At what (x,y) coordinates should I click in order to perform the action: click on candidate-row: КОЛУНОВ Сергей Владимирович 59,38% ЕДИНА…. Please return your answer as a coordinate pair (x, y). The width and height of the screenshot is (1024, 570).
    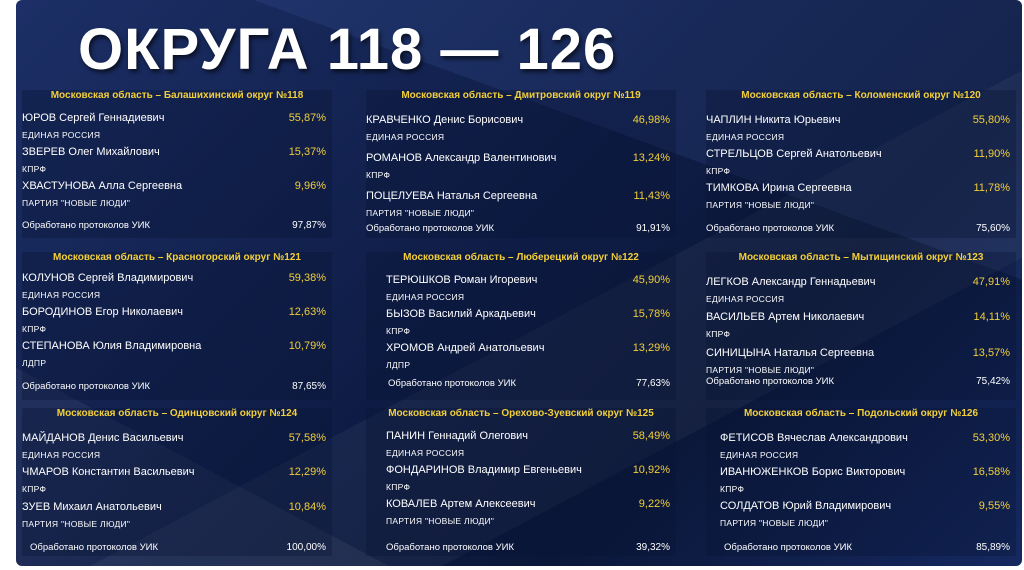
    Looking at the image, I should click on (177, 289).